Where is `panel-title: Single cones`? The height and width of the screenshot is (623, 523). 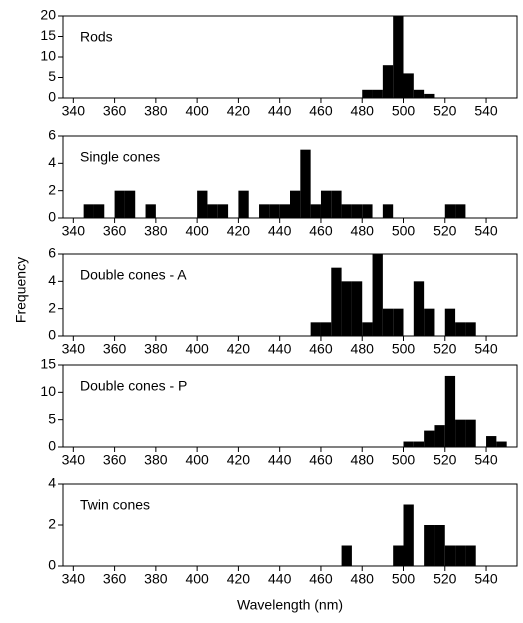
panel-title: Single cones is located at coordinates (120, 157).